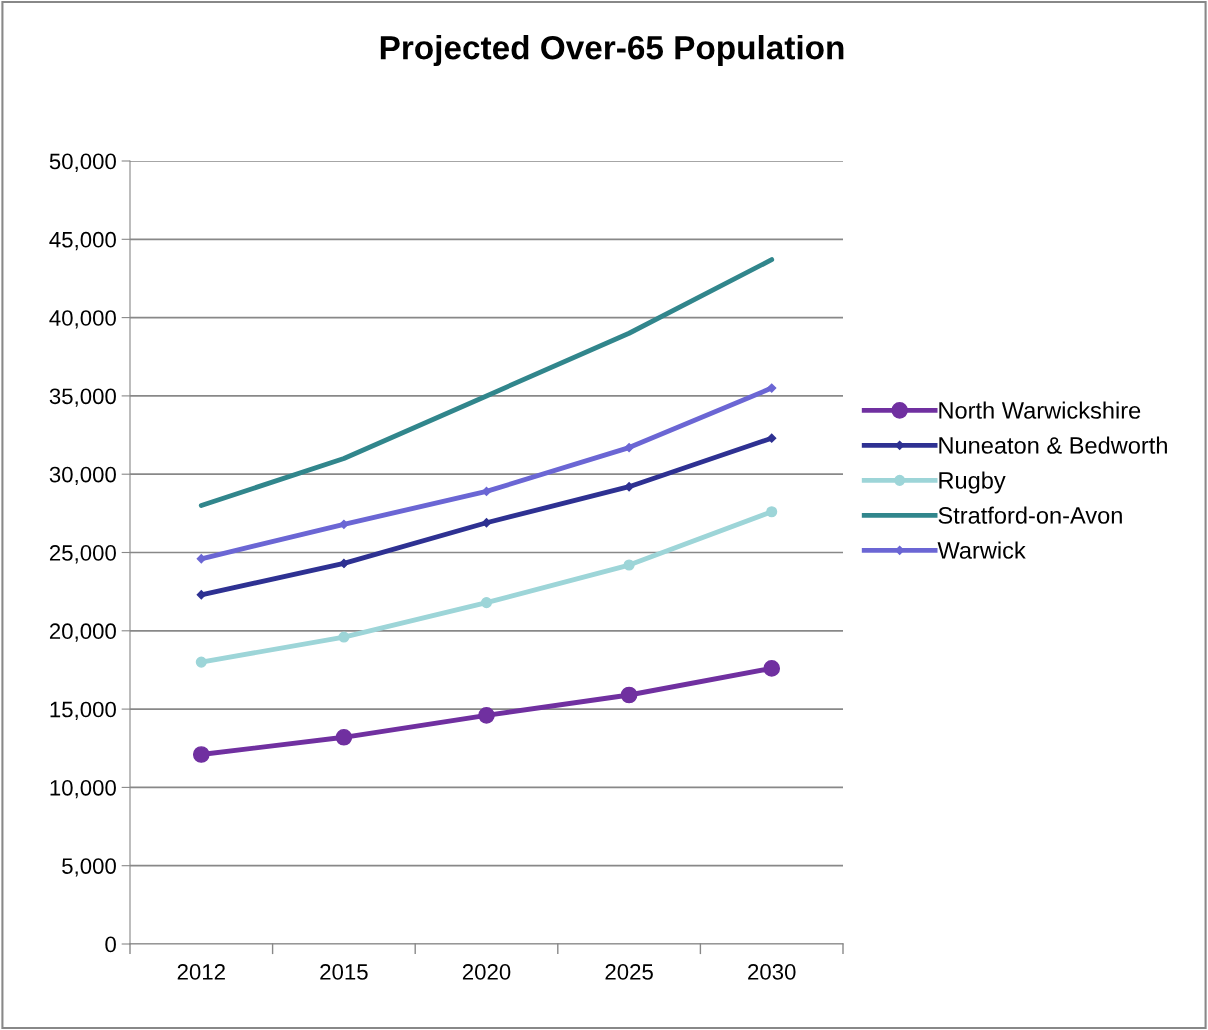 This screenshot has width=1208, height=1030. I want to click on y-tick-label: 35,000, so click(82, 397).